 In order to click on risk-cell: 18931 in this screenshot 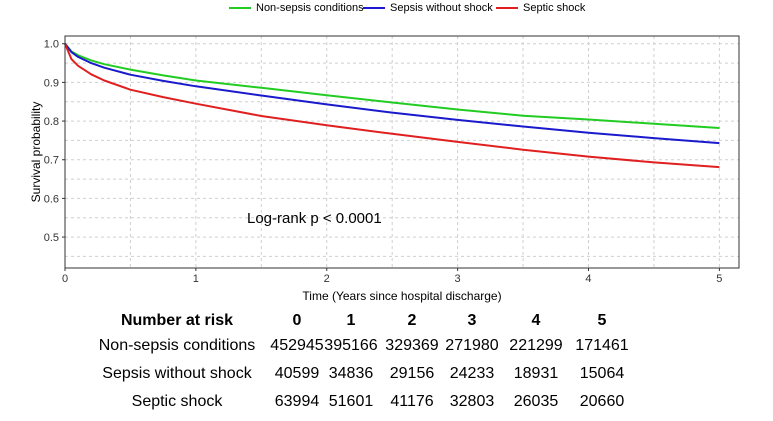, I will do `click(536, 373)`.